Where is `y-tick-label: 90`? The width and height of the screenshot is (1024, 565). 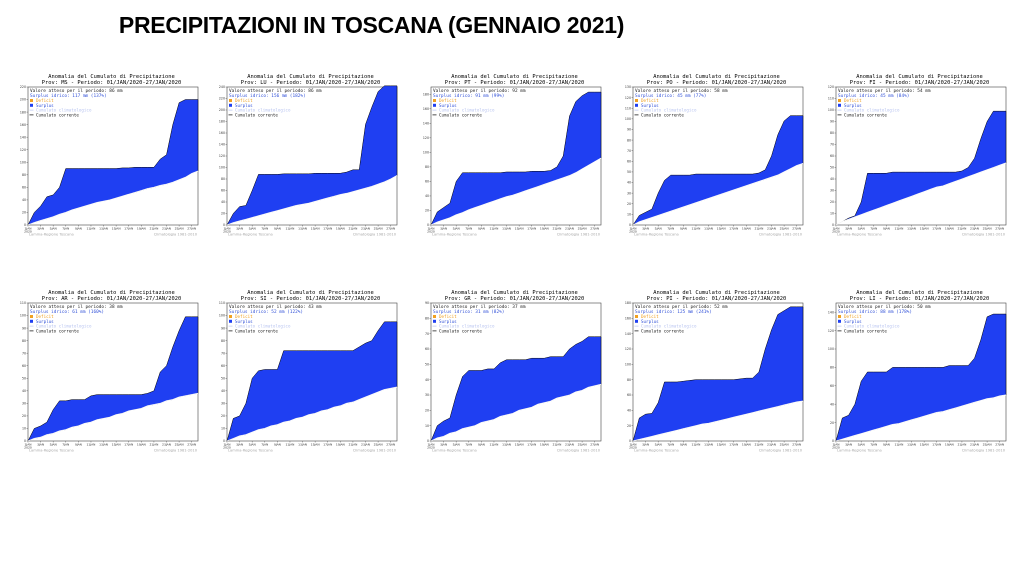 y-tick-label: 90 is located at coordinates (427, 303).